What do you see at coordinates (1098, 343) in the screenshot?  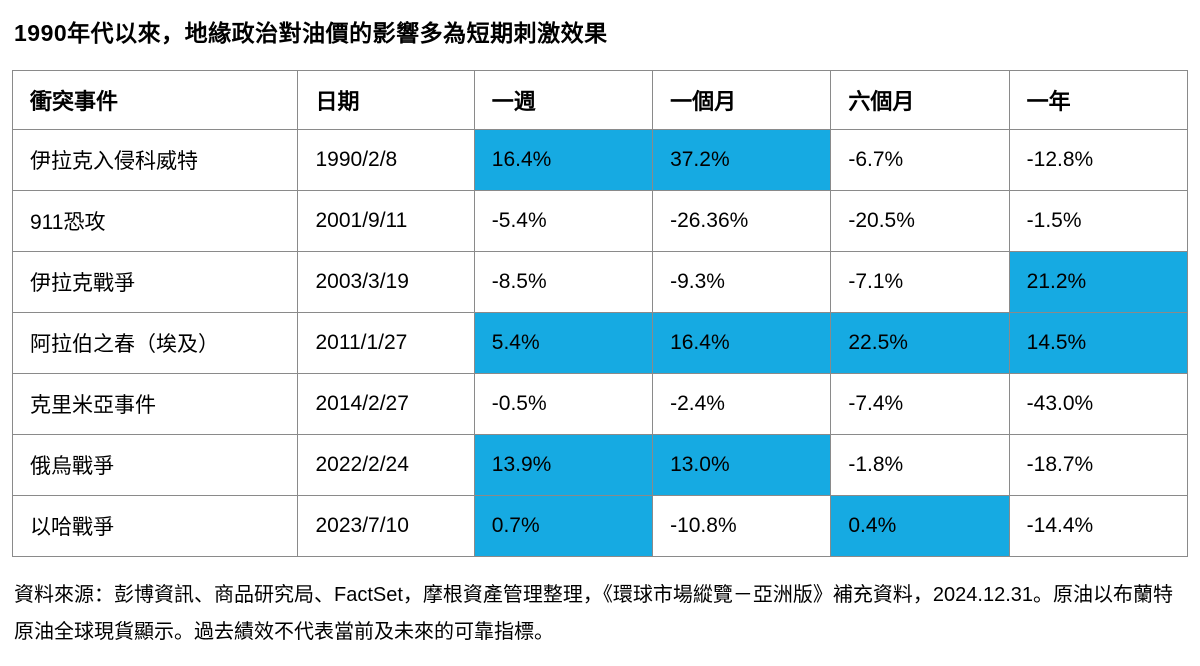 I see `value-cell: 14.5%` at bounding box center [1098, 343].